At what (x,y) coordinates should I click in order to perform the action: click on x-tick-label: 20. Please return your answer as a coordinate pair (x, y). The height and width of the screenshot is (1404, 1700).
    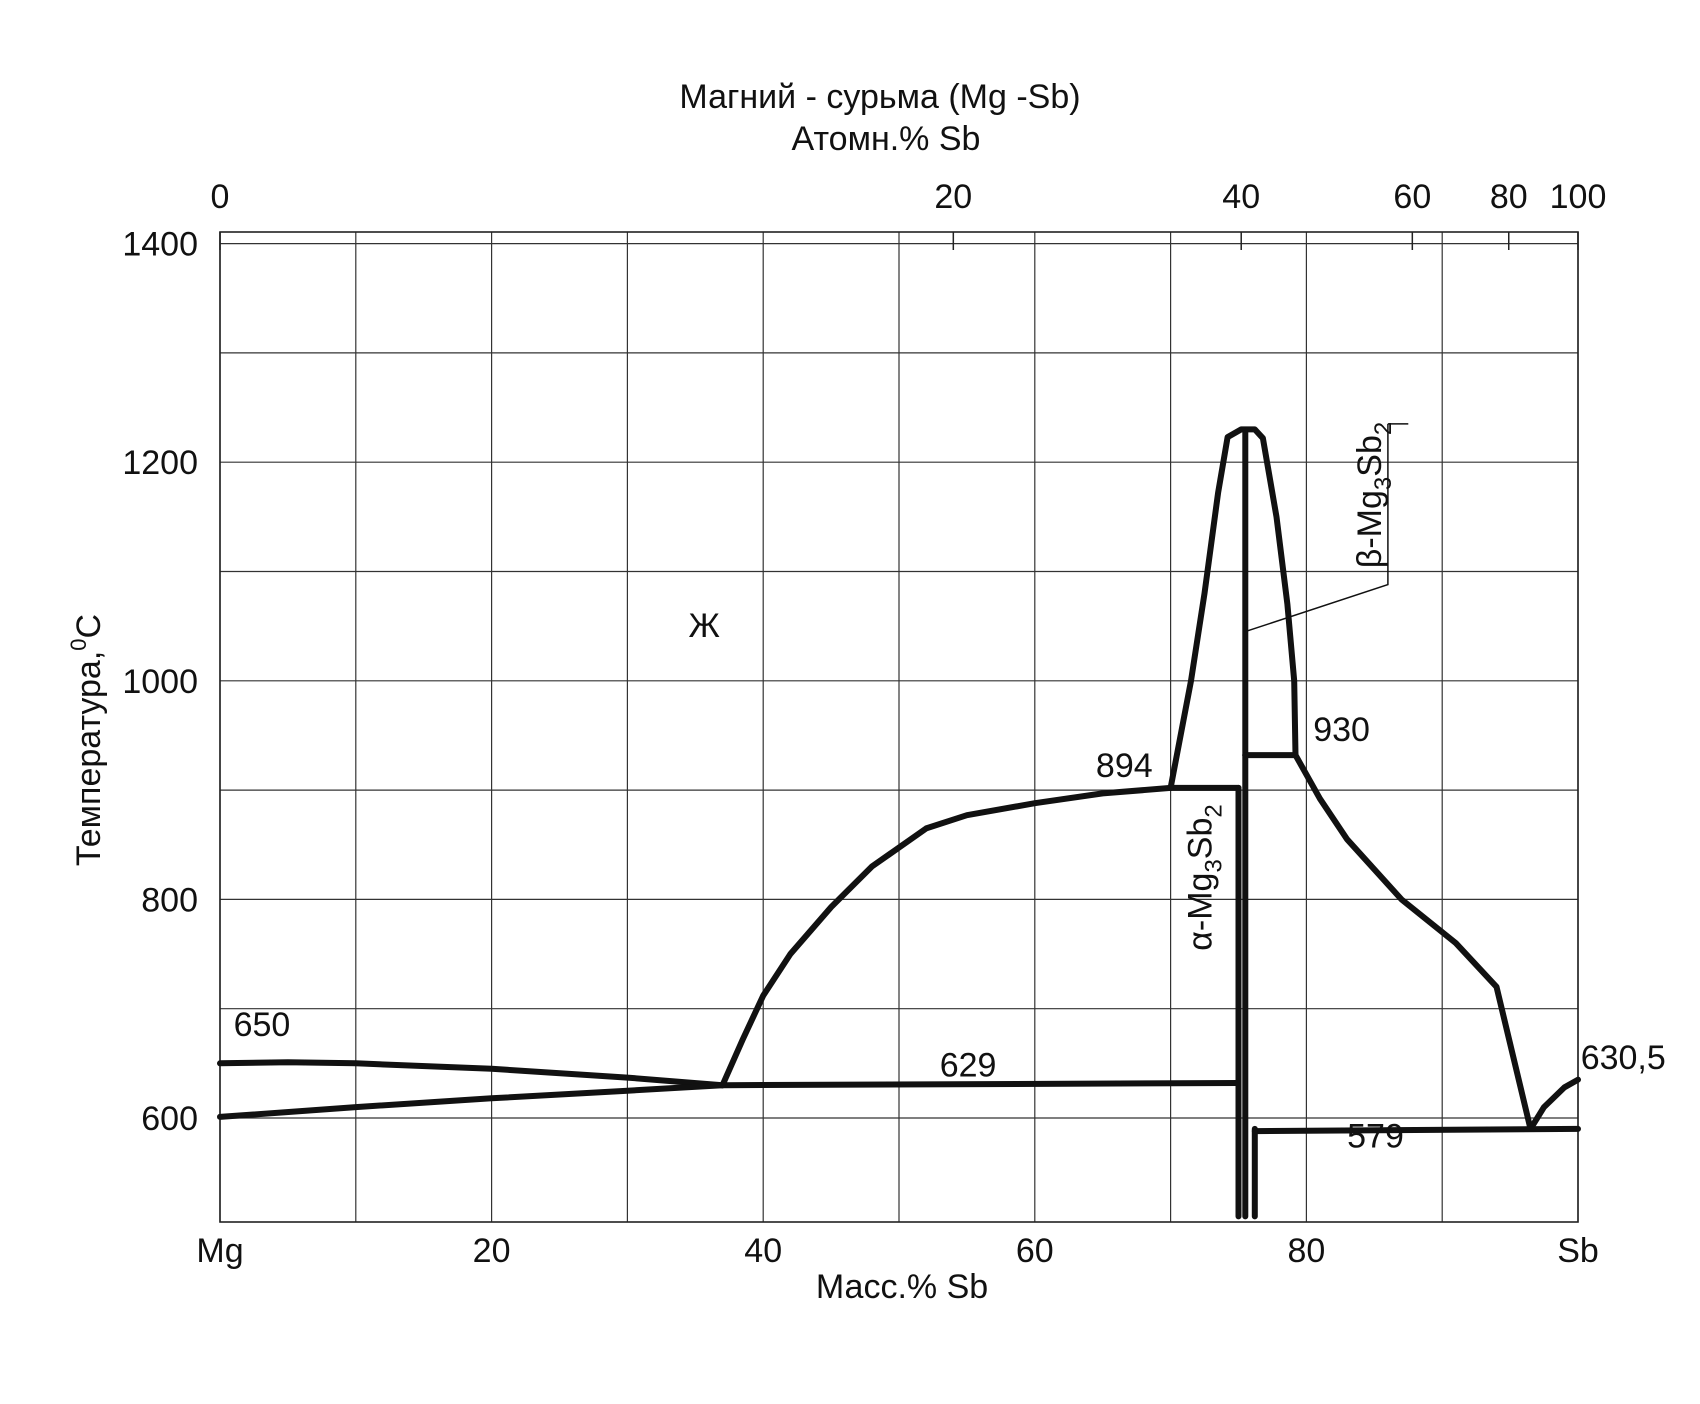
    Looking at the image, I should click on (492, 1251).